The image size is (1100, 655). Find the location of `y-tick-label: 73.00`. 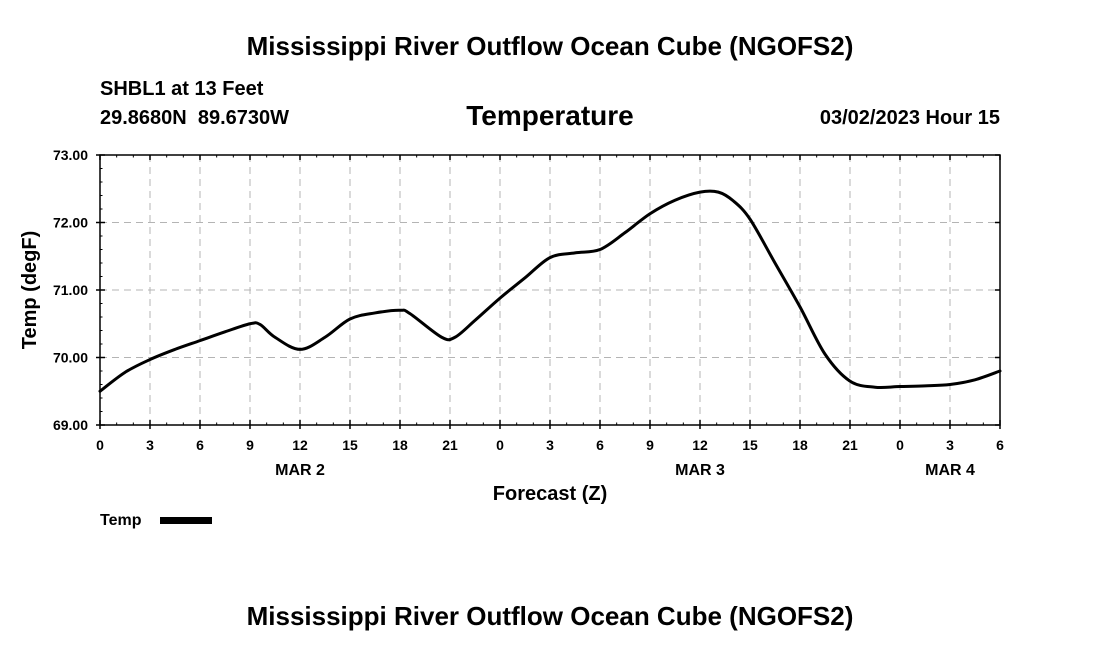

y-tick-label: 73.00 is located at coordinates (70, 155).